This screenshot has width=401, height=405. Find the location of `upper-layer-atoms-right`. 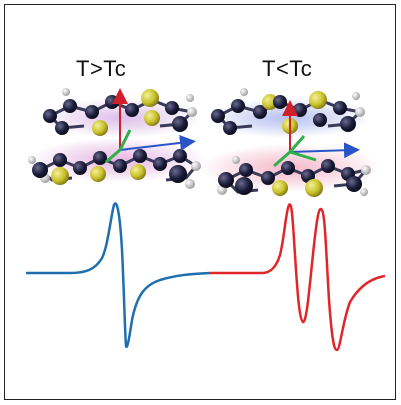

upper-layer-atoms-right is located at coordinates (288, 111).